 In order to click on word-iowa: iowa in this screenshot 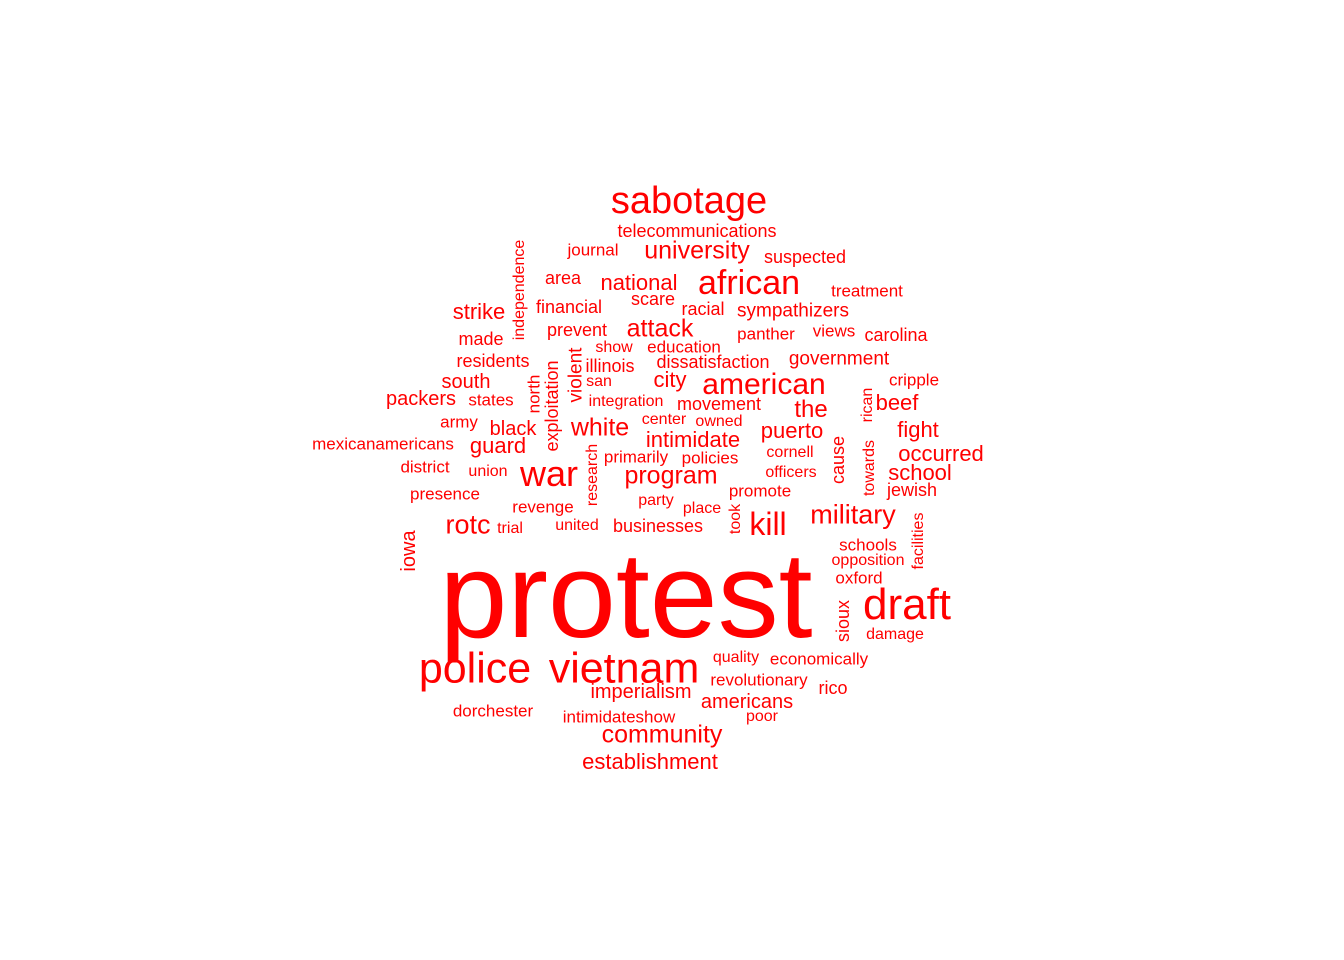, I will do `click(409, 551)`.